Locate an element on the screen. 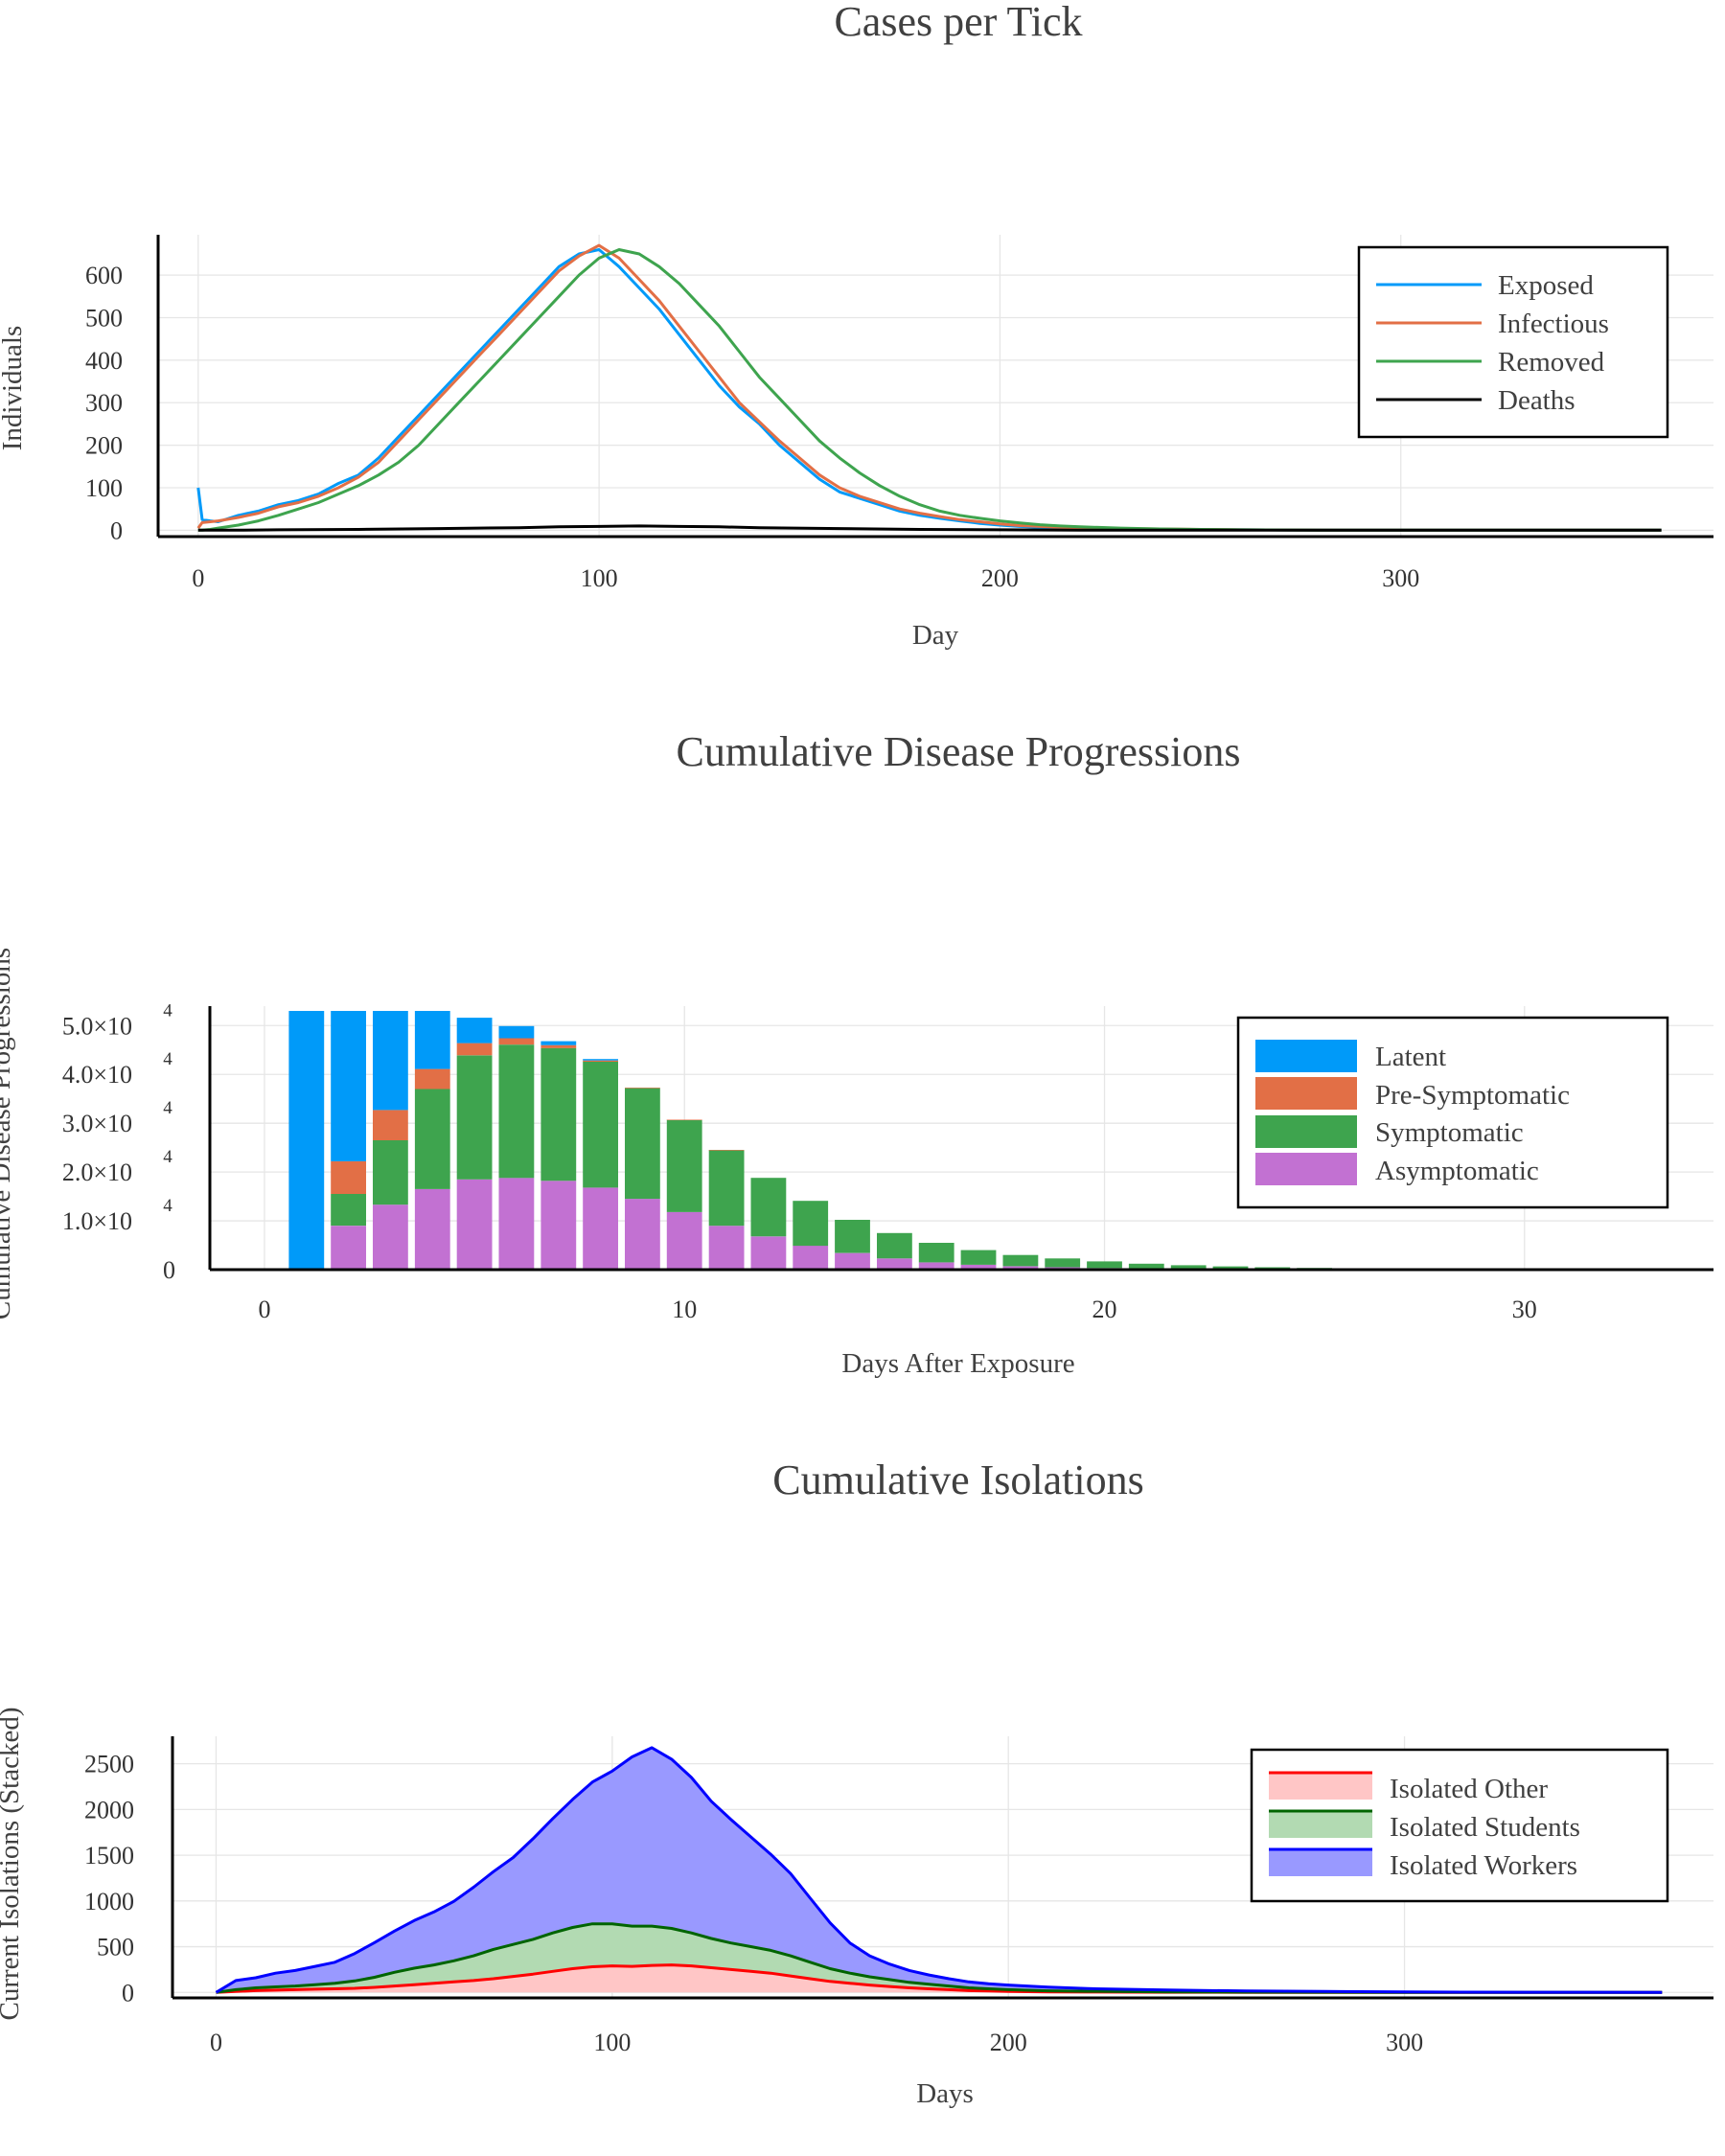 The image size is (1725, 2156). chart2-ytick: 0 is located at coordinates (169, 1270).